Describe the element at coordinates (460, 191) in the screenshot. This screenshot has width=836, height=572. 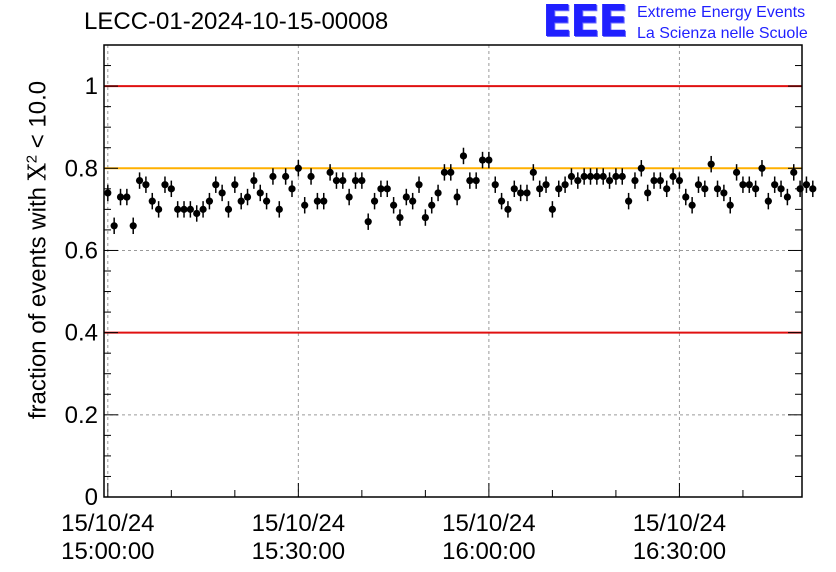
I see `data-points` at that location.